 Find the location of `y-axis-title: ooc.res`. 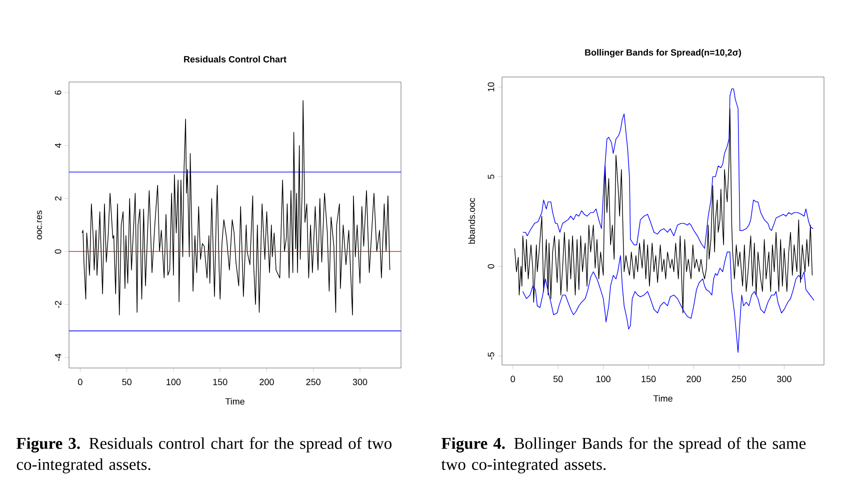

y-axis-title: ooc.res is located at coordinates (39, 225).